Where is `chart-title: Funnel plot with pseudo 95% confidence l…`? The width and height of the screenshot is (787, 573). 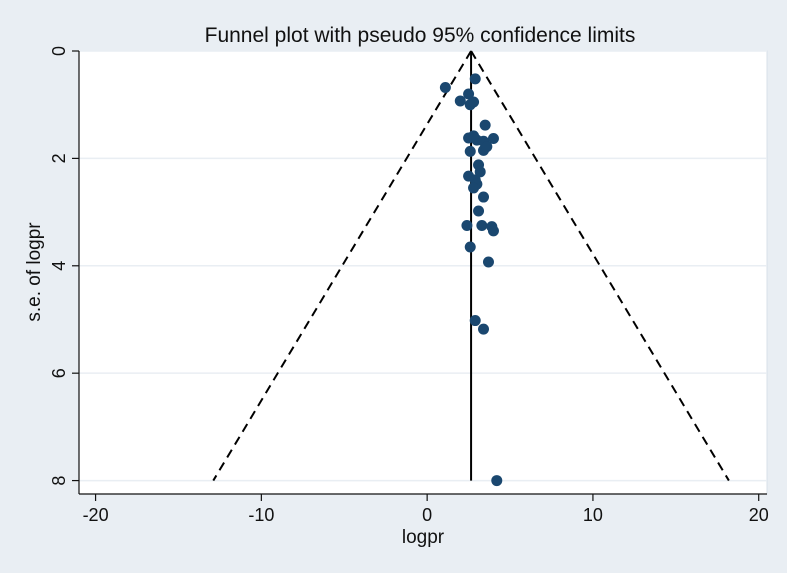 chart-title: Funnel plot with pseudo 95% confidence l… is located at coordinates (420, 35).